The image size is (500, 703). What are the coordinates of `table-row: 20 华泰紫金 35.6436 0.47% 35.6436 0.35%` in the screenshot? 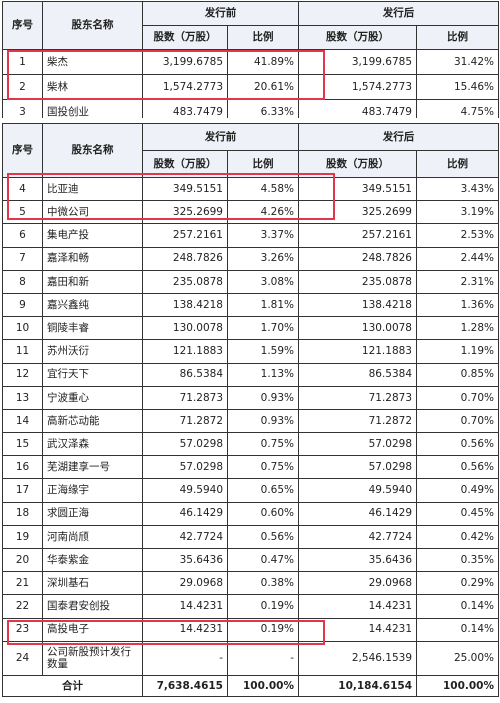 It's located at (250, 560).